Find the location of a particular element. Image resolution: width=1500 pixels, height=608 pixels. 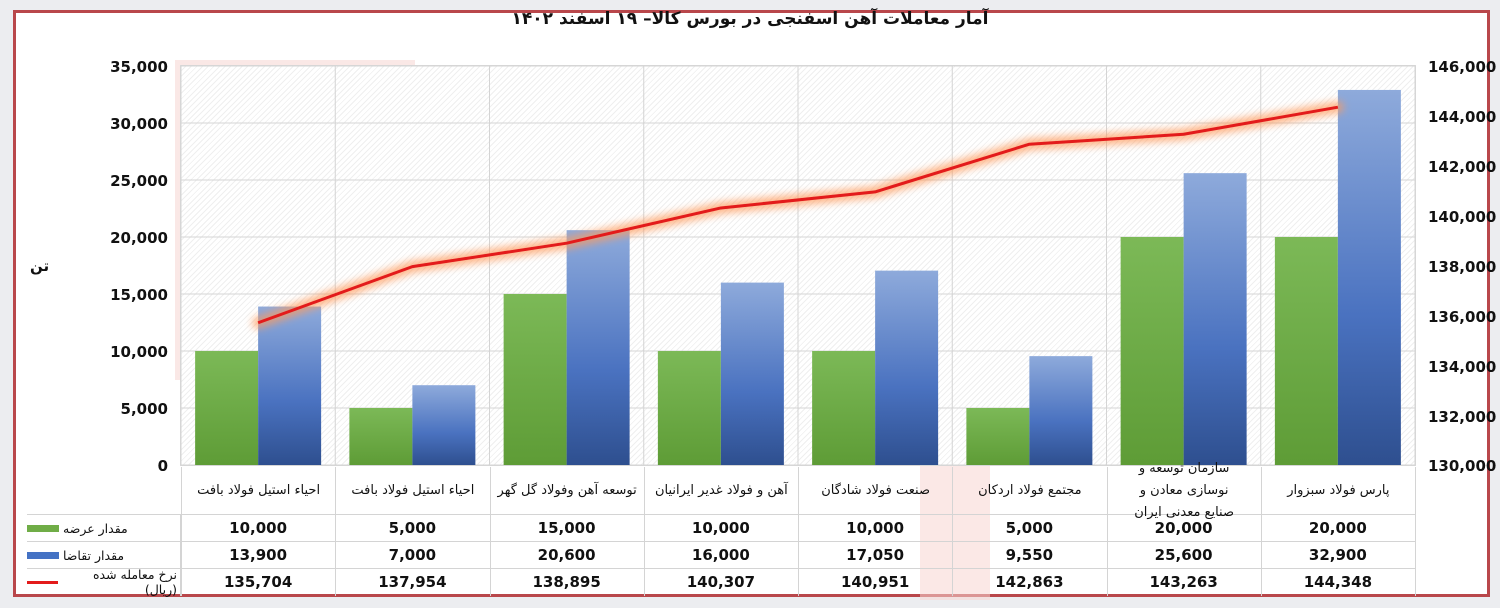

demand-value-cell: 16,000 is located at coordinates (720, 555).